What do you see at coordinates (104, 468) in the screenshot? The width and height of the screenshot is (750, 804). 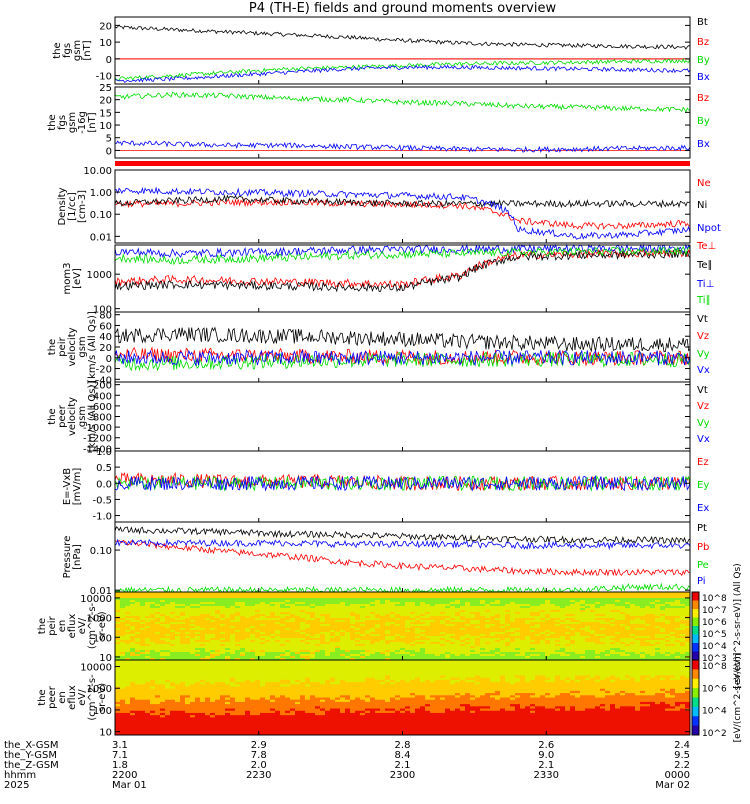 I see `y-tick-label: 0.5` at bounding box center [104, 468].